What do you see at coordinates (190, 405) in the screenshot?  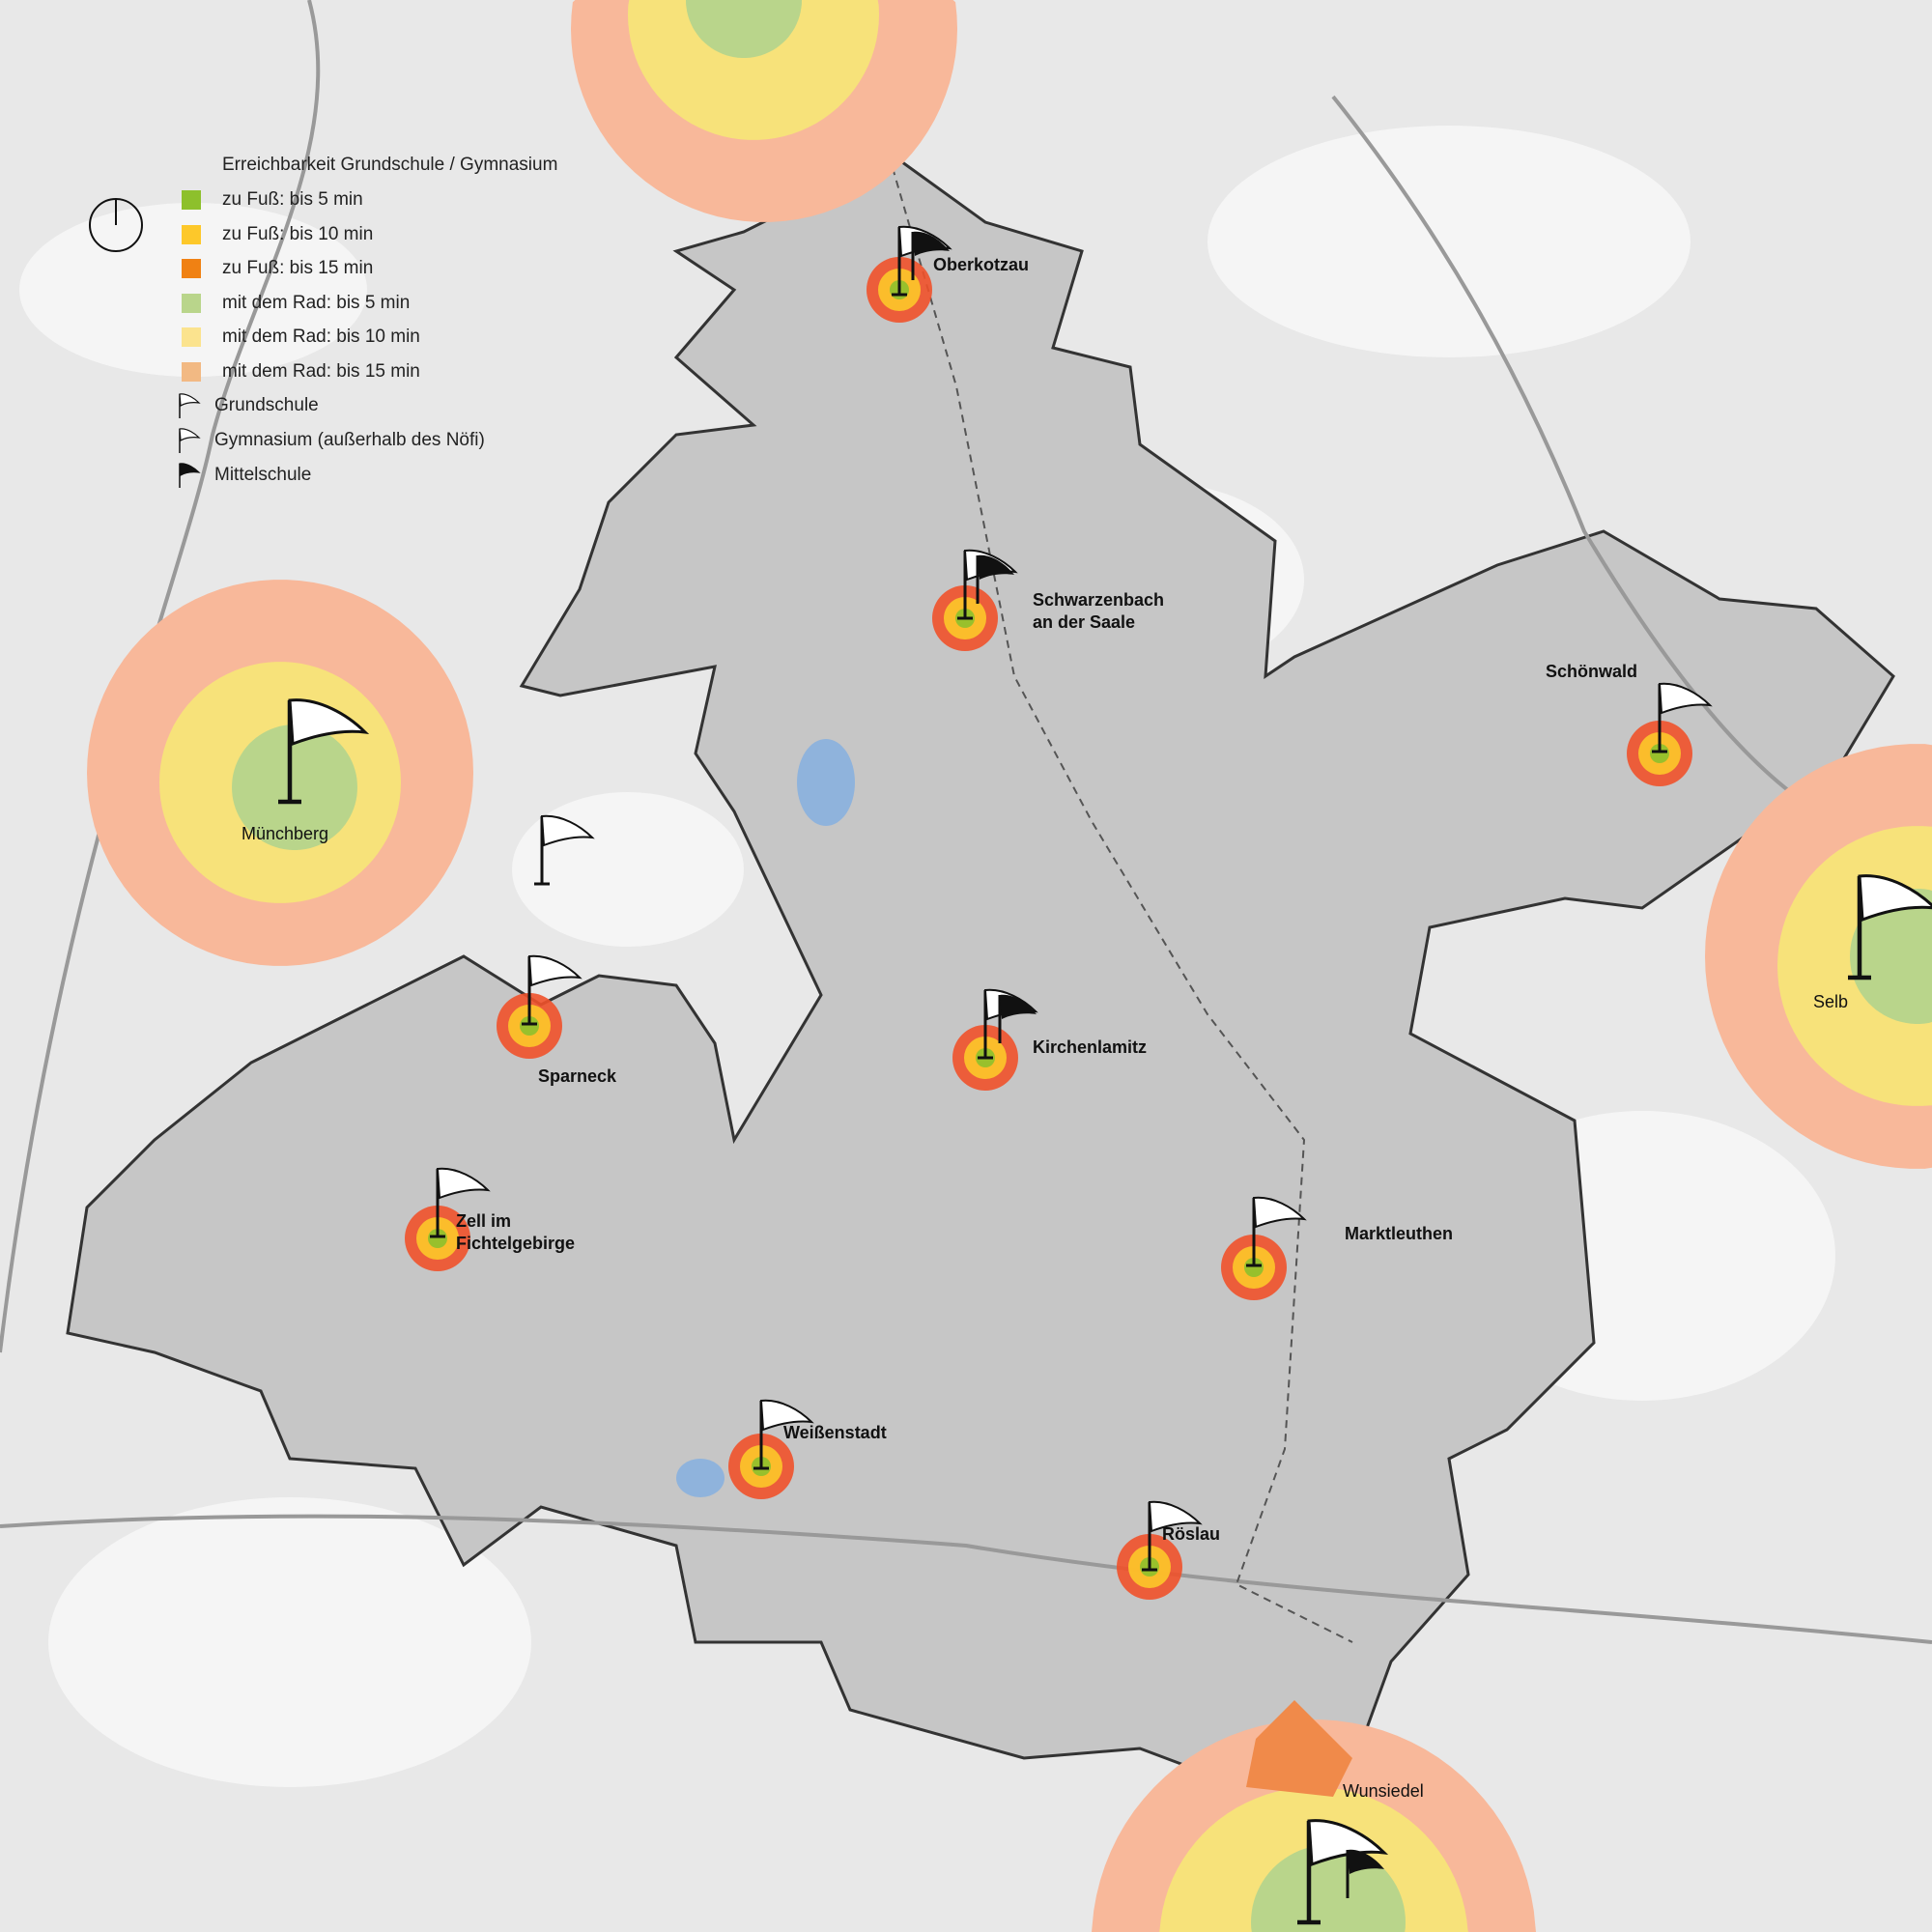 I see `white-flag-icon` at bounding box center [190, 405].